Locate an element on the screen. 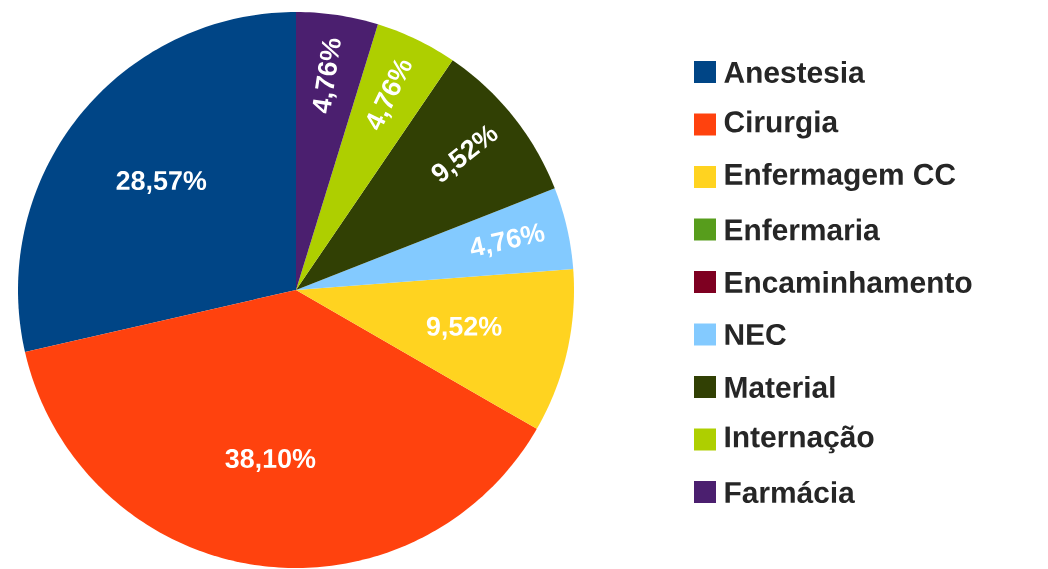 The width and height of the screenshot is (1048, 569). legend-label: Enfermaria is located at coordinates (802, 229).